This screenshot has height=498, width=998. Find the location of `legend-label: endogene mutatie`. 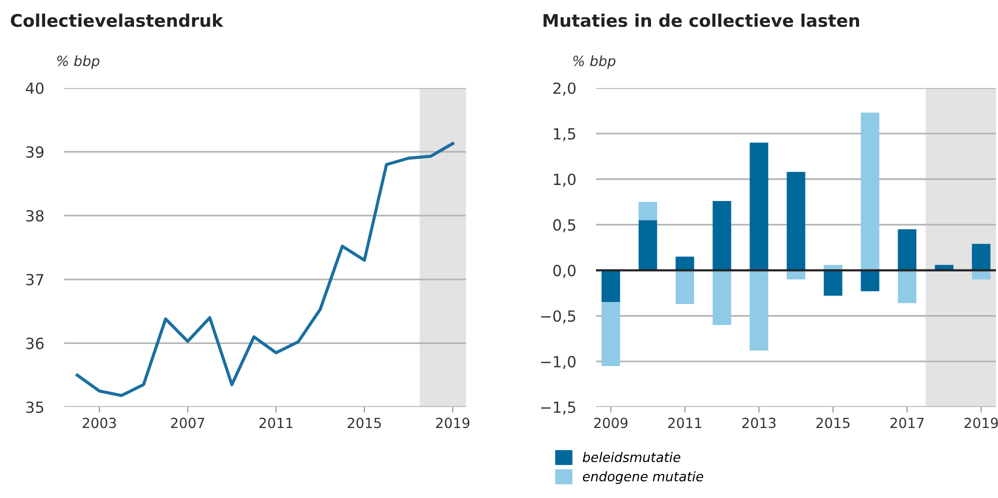

legend-label: endogene mutatie is located at coordinates (643, 477).